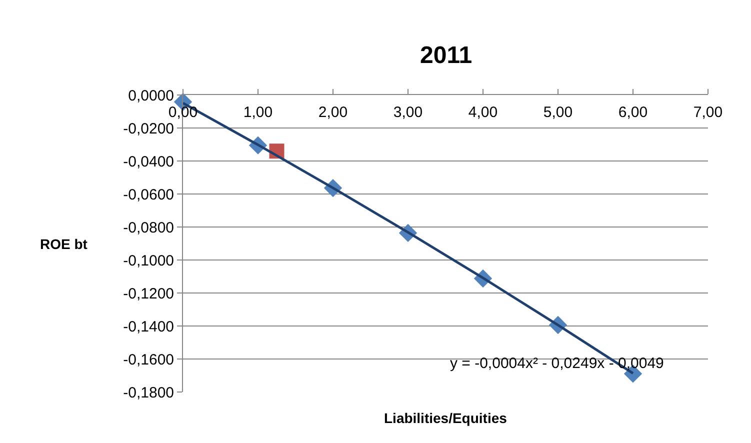  What do you see at coordinates (148, 327) in the screenshot?
I see `y-tick-label: -0,1400` at bounding box center [148, 327].